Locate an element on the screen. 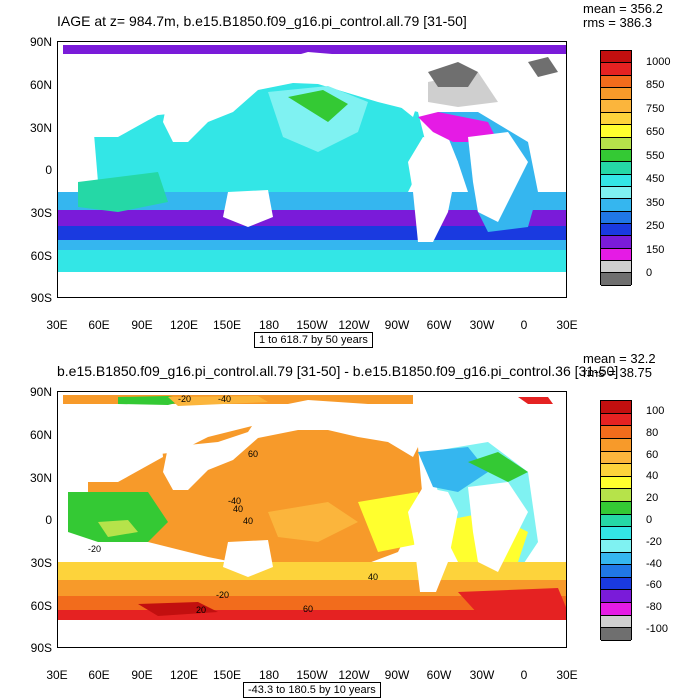 The width and height of the screenshot is (700, 700). colorbar-label: -40 is located at coordinates (654, 563).